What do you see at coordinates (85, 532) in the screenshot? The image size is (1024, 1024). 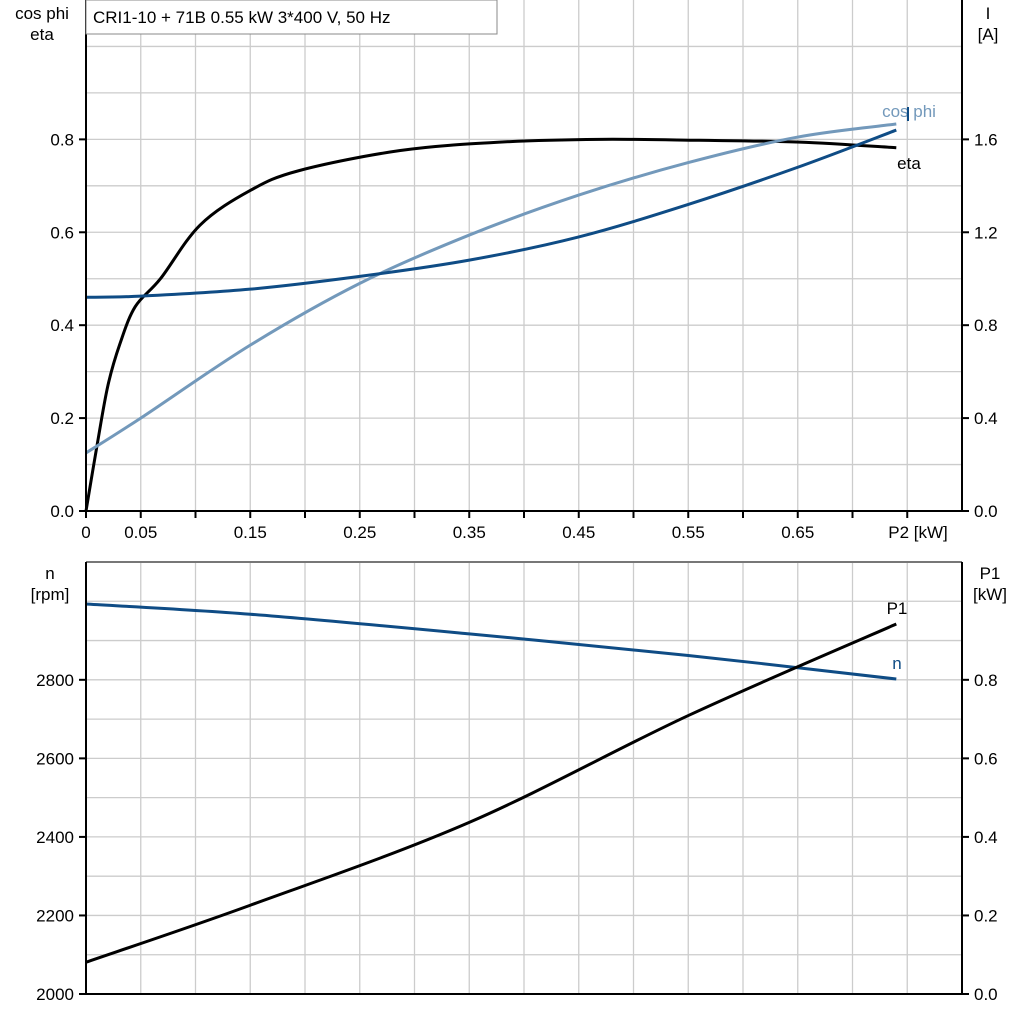 I see `x-tick-label: 0` at bounding box center [85, 532].